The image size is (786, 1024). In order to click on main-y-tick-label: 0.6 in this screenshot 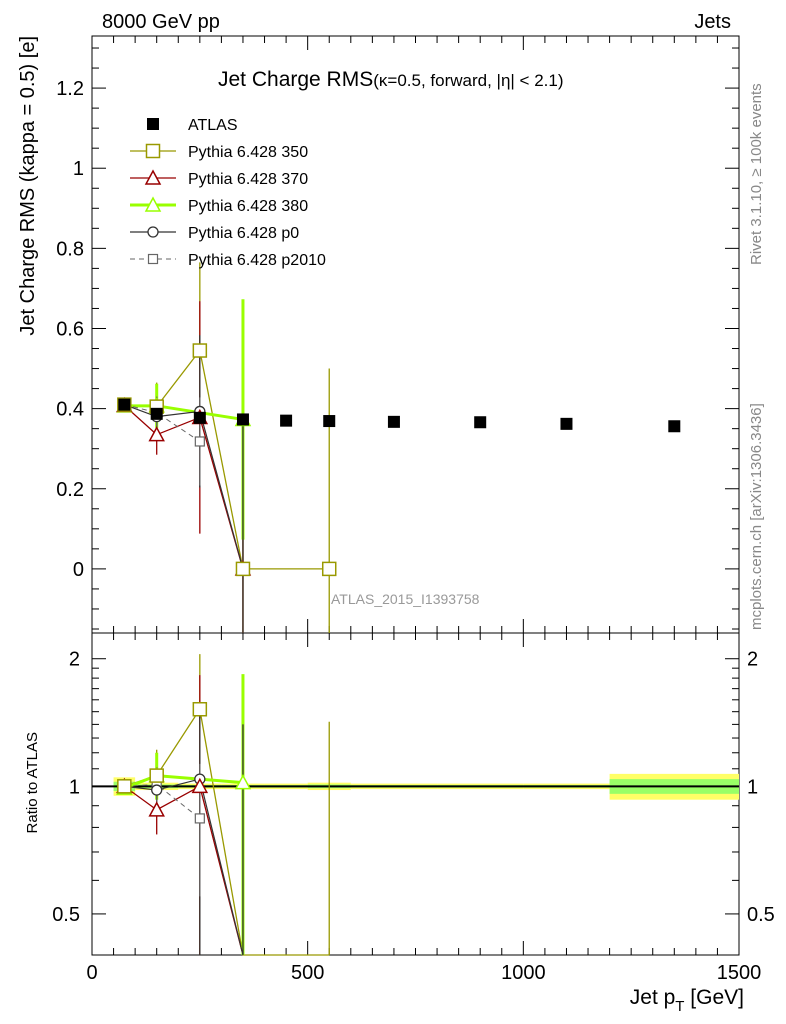, I will do `click(70, 329)`.